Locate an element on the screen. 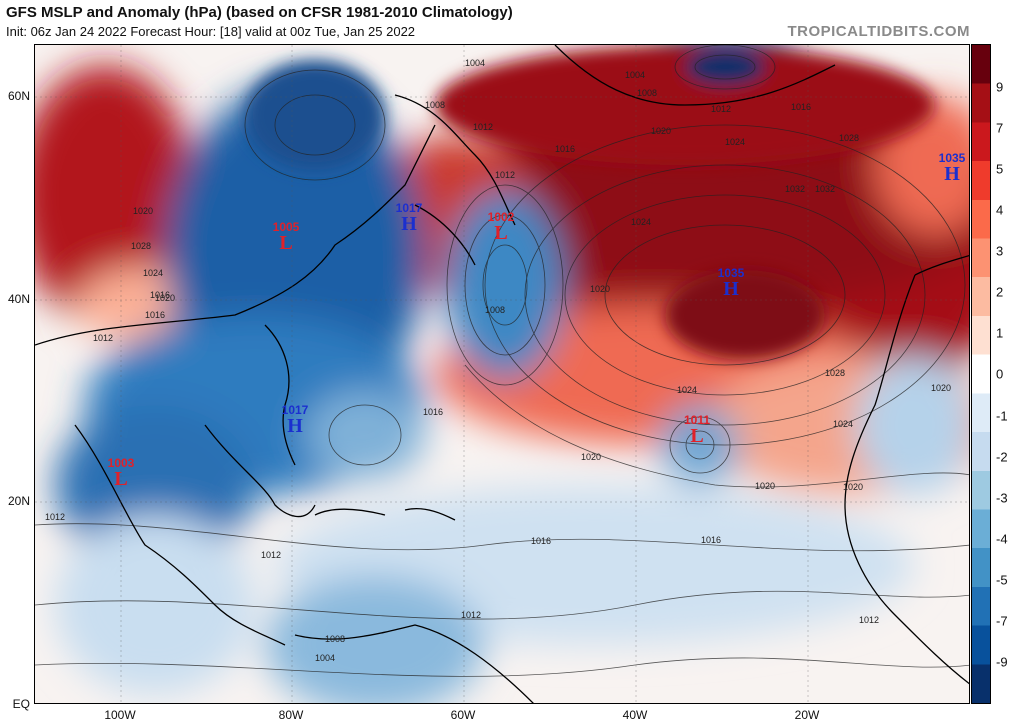 The height and width of the screenshot is (724, 1024). colorbar-label: 7 is located at coordinates (1000, 128).